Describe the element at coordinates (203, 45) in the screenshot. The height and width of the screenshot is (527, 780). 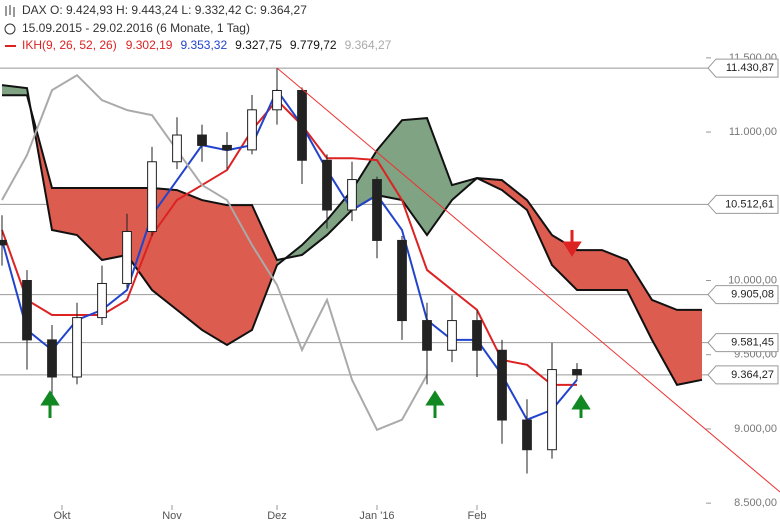
I see `indicator-value: 9.353,32` at that location.